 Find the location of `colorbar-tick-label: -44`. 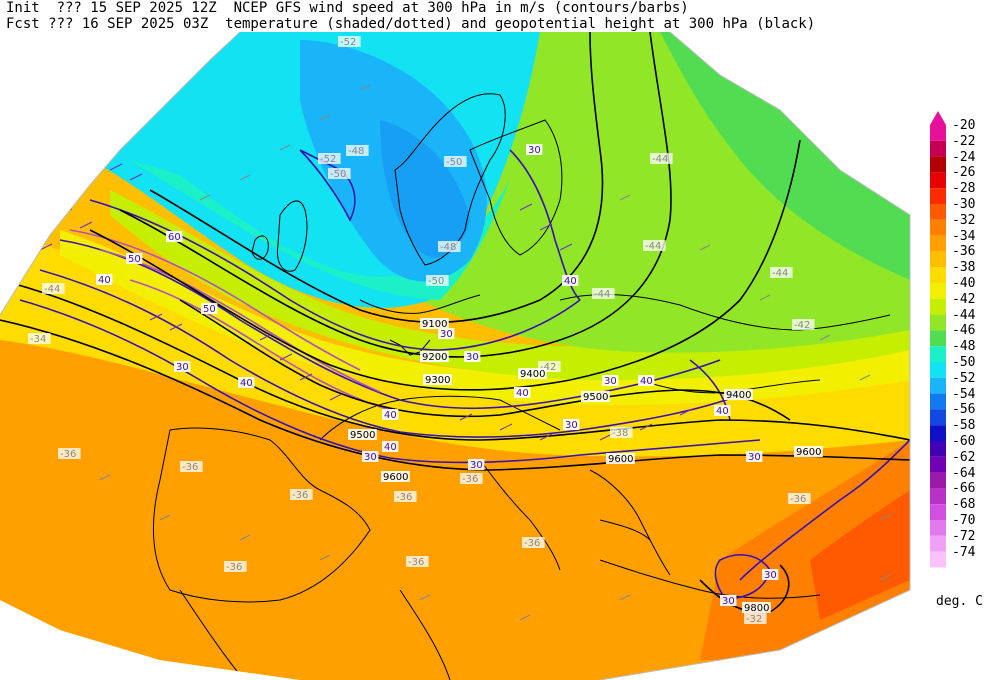

colorbar-tick-label: -44 is located at coordinates (964, 315).